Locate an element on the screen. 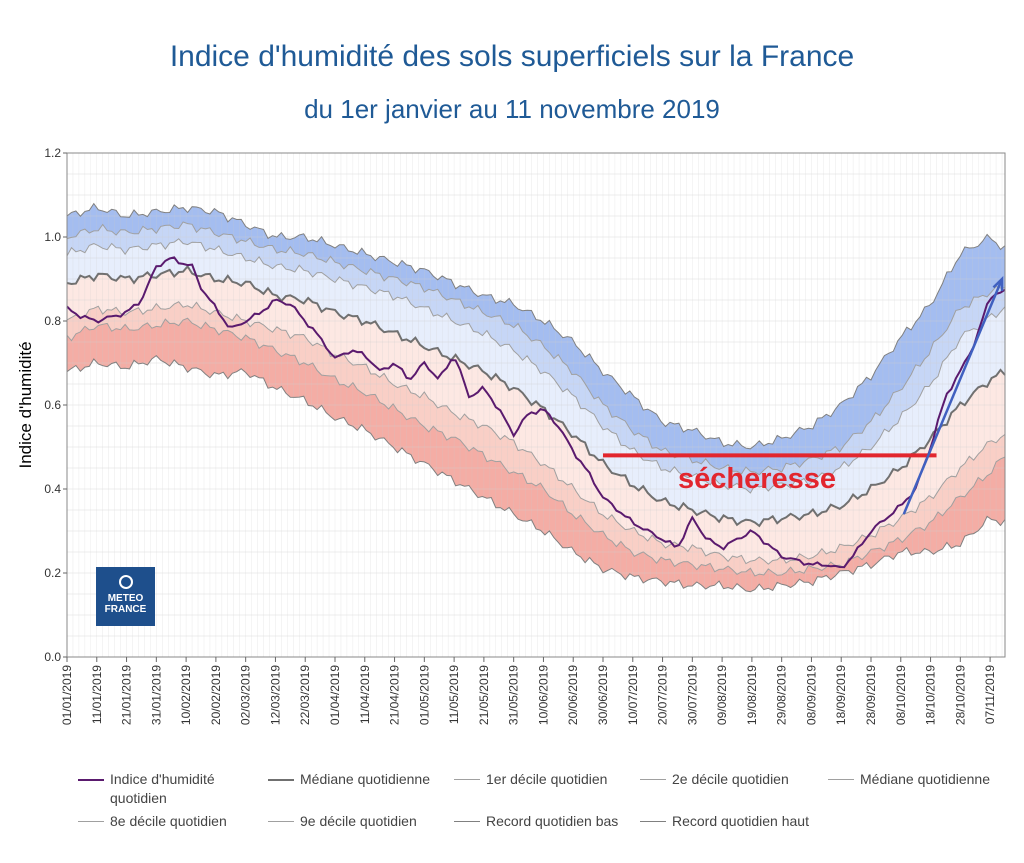 The width and height of the screenshot is (1024, 863). x-tick-label: 01/01/2019 is located at coordinates (67, 695).